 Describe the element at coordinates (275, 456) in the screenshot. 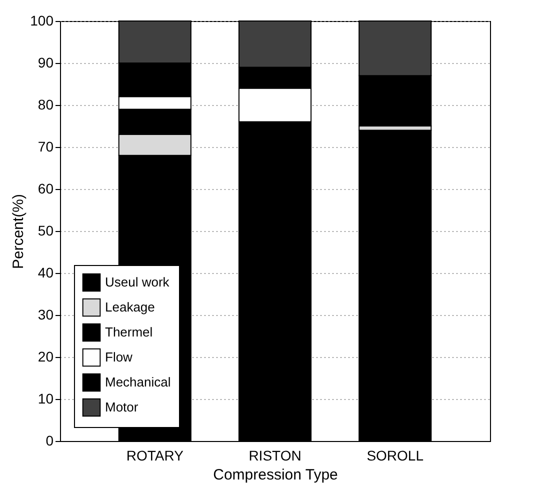

I see `x-tick-label: RISTON` at that location.